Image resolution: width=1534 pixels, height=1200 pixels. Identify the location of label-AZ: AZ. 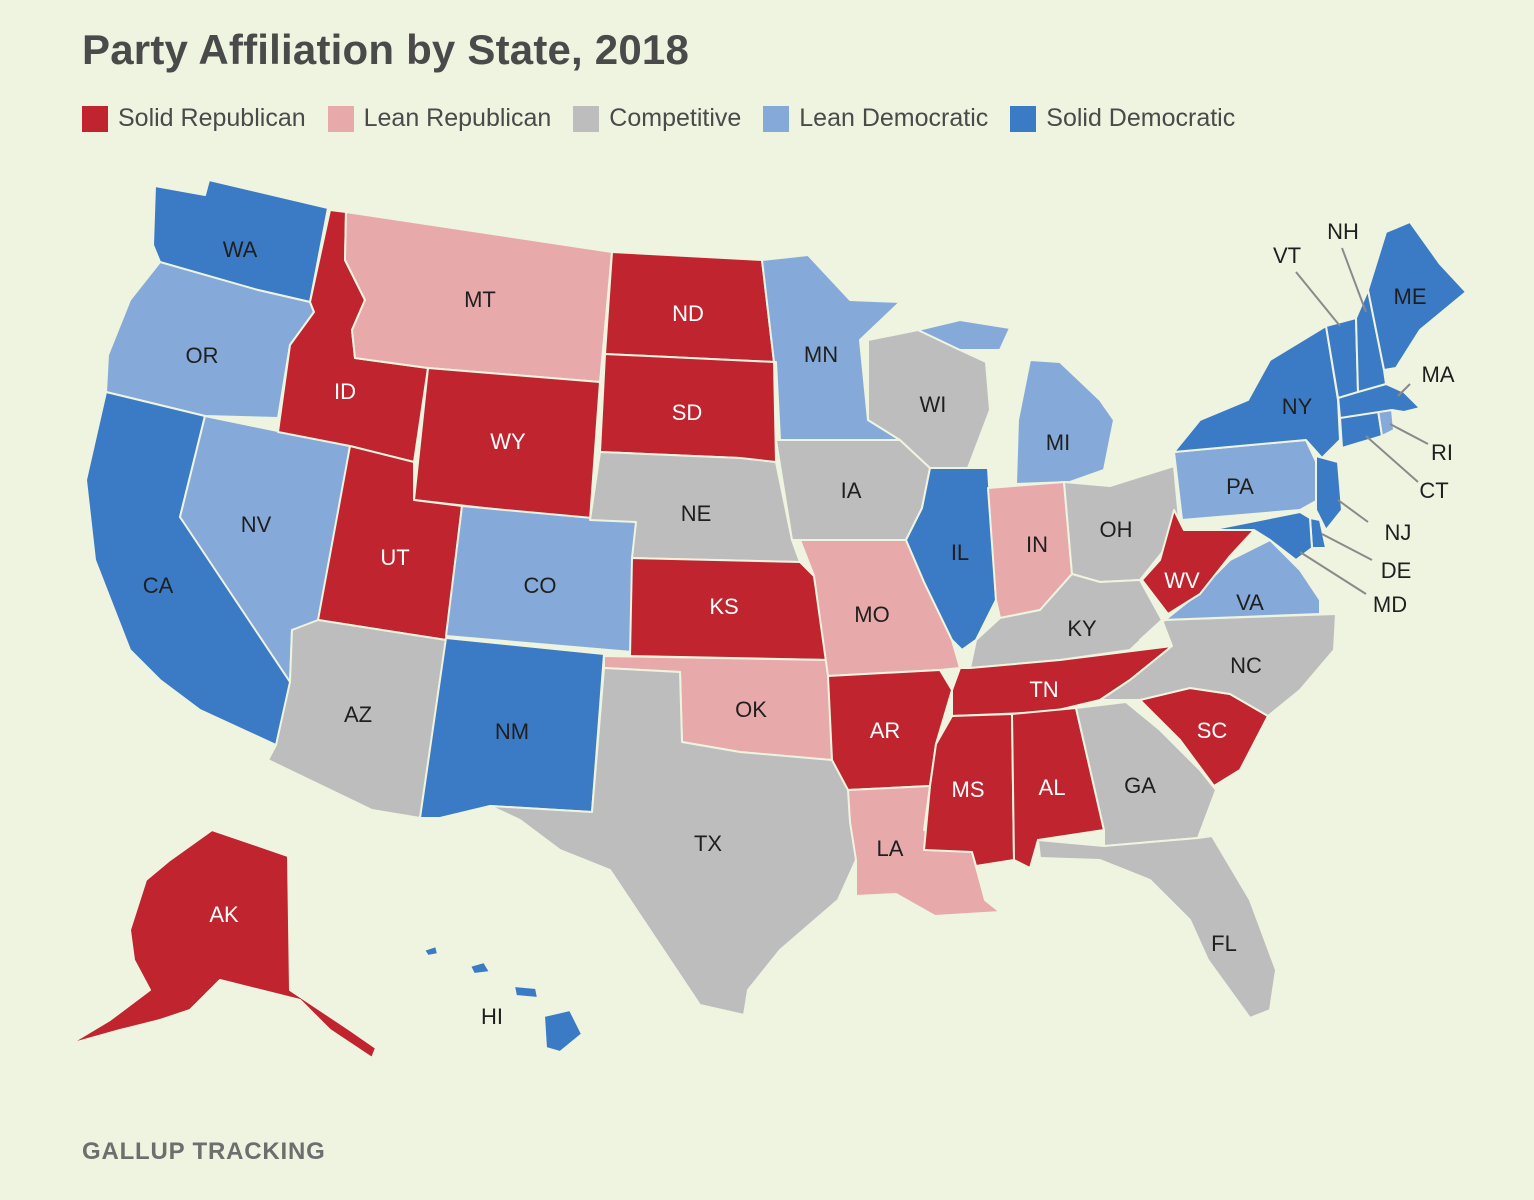
(358, 714).